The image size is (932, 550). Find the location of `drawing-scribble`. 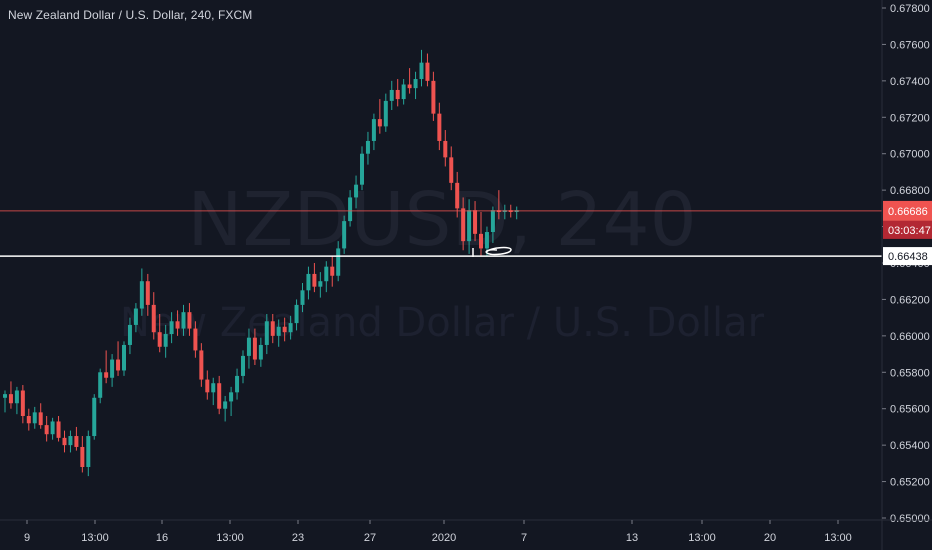

drawing-scribble is located at coordinates (498, 251).